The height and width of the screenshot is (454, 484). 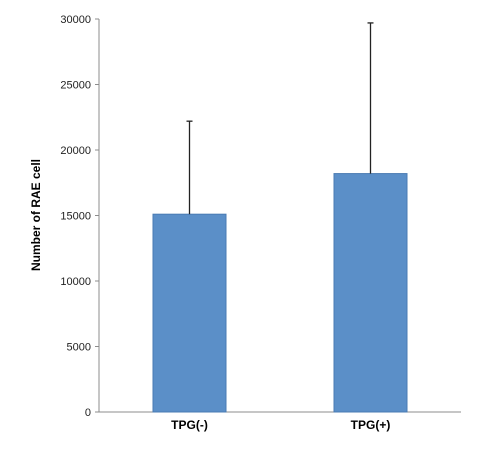 I want to click on x-category-label: TPG(+), so click(x=371, y=425).